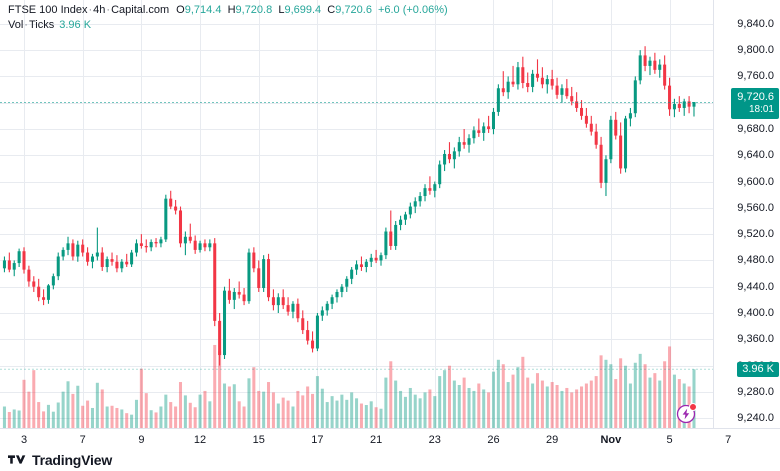  What do you see at coordinates (72, 460) in the screenshot?
I see `tradingview-logo-text: TradingView` at bounding box center [72, 460].